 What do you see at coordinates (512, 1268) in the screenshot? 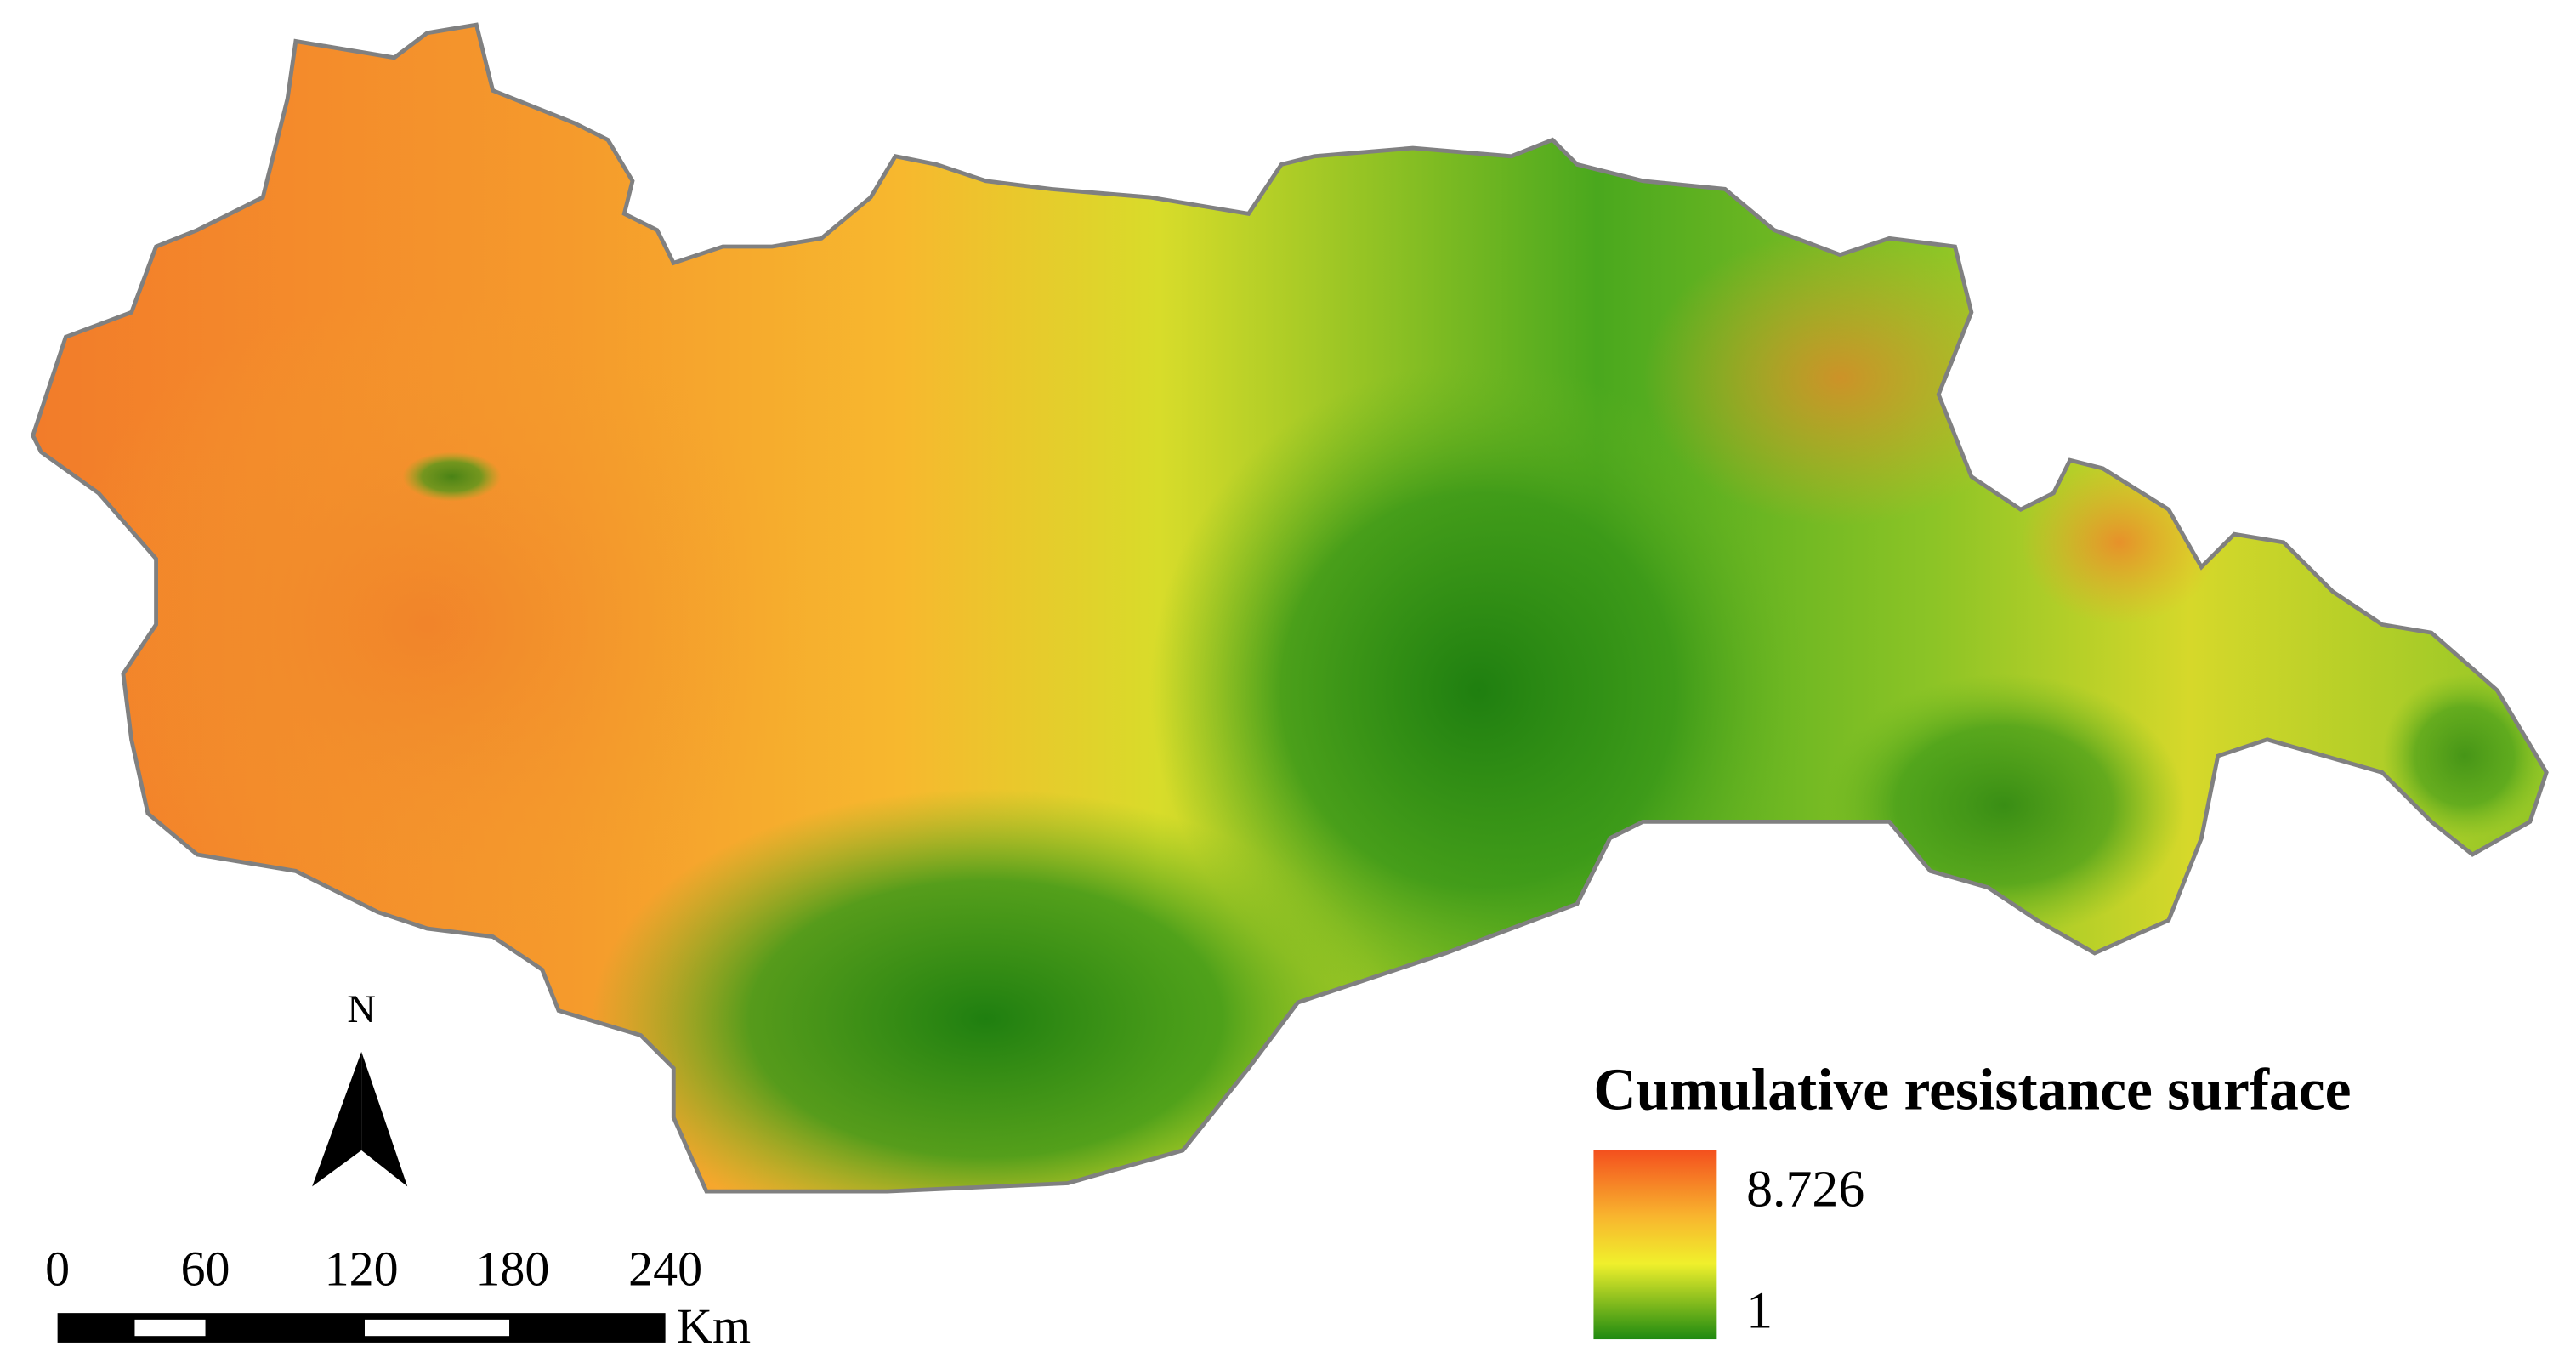
I see `scale-label: 180` at bounding box center [512, 1268].